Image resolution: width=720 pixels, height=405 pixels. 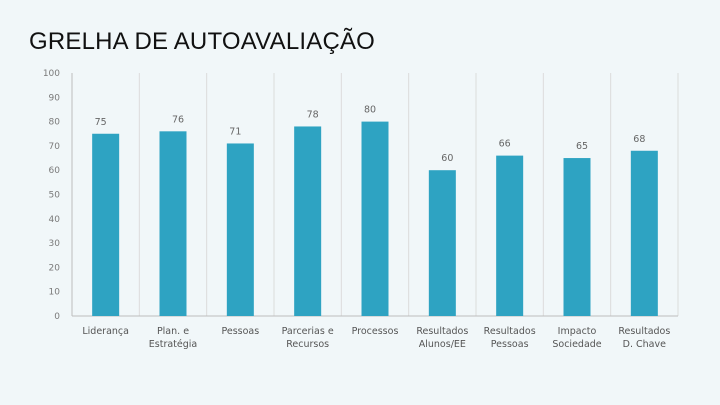 What do you see at coordinates (644, 344) in the screenshot?
I see `category-label: D. Chave` at bounding box center [644, 344].